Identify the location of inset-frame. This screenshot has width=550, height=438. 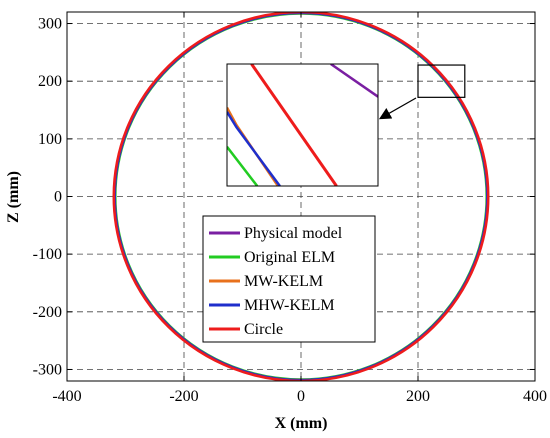
(302, 125).